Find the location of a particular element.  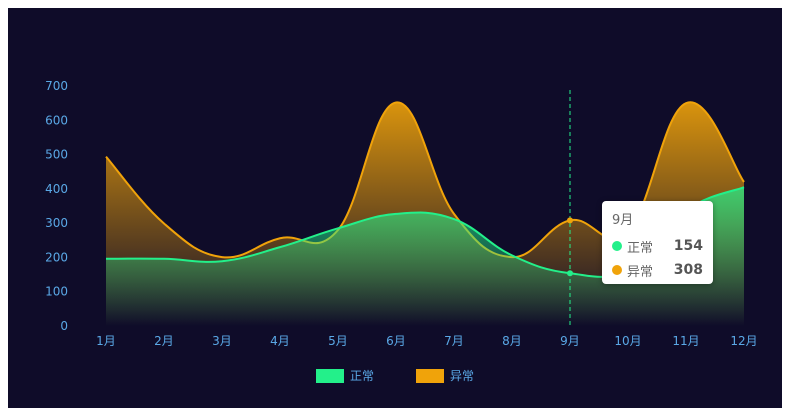

tooltip-value-abnormal: 308 is located at coordinates (688, 270).